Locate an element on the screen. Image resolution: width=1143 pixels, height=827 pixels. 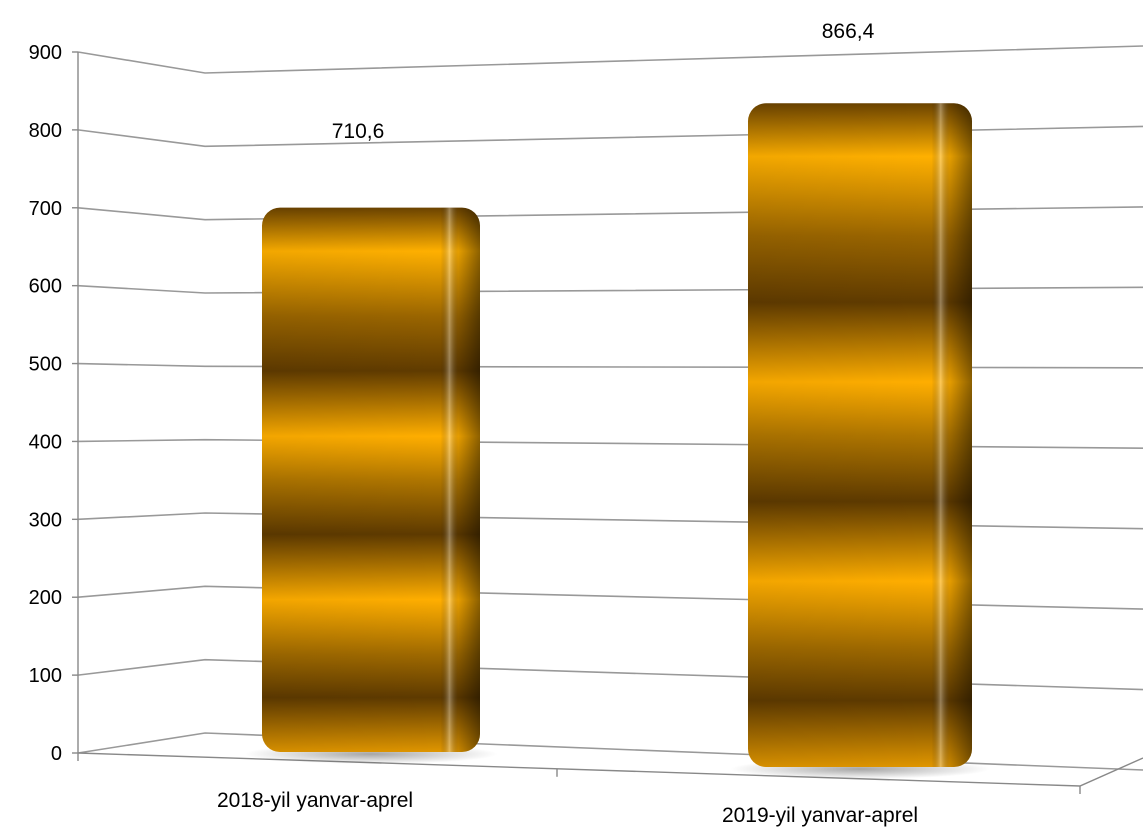
y-tick-label: 600 is located at coordinates (45, 287).